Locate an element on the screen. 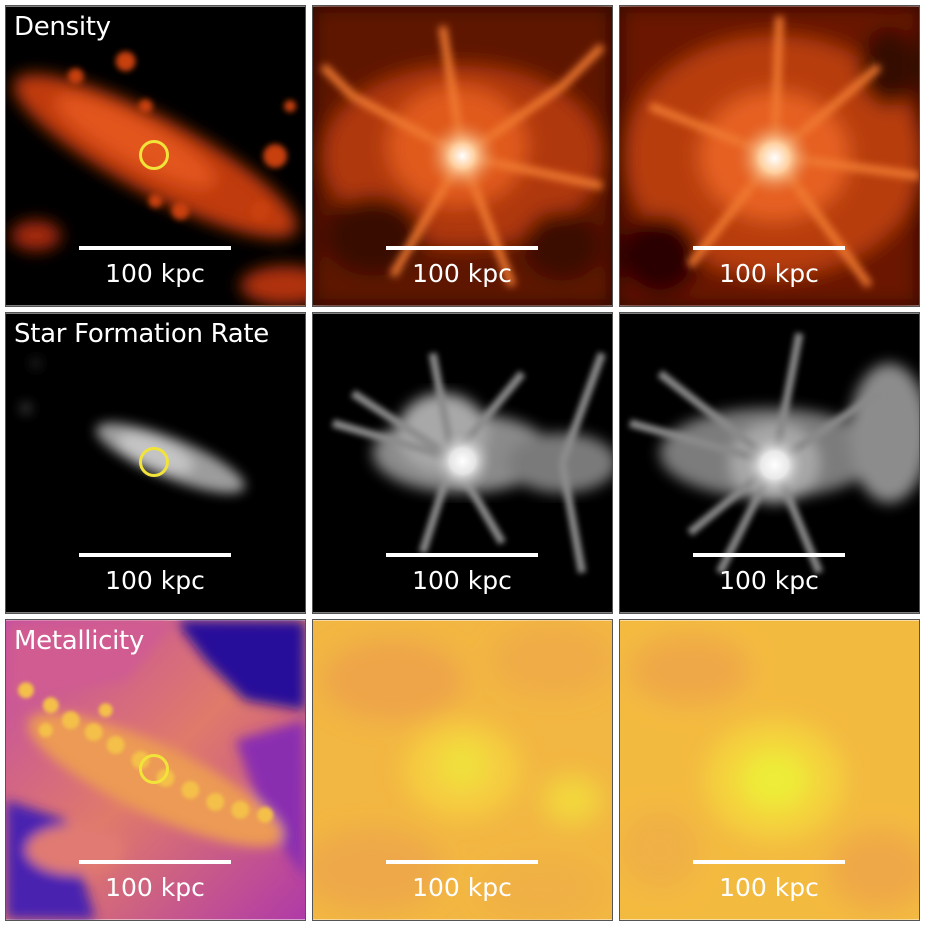  density-panel-1: Density 100 kpc is located at coordinates (155, 156).